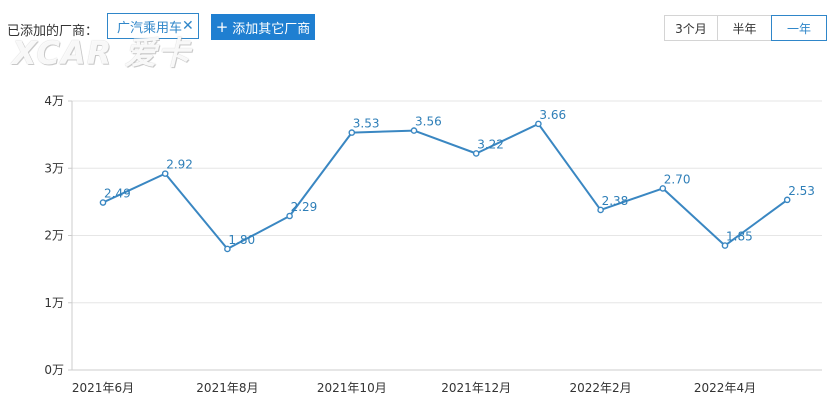 The width and height of the screenshot is (832, 409). Describe the element at coordinates (54, 168) in the screenshot. I see `y-tick-label: 3万` at that location.